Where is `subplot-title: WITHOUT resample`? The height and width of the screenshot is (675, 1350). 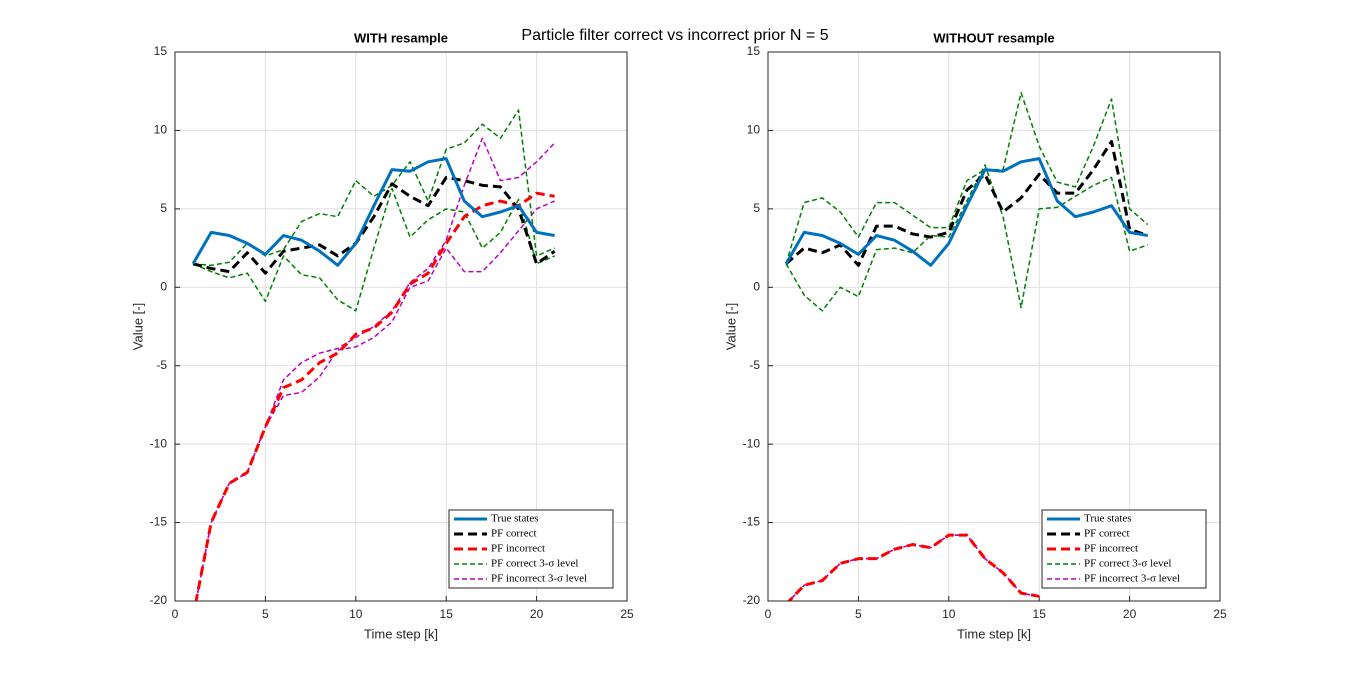
subplot-title: WITHOUT resample is located at coordinates (993, 37).